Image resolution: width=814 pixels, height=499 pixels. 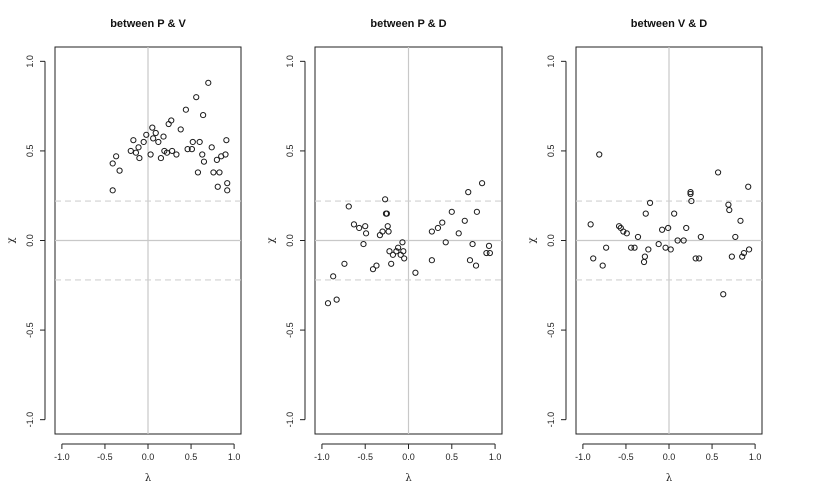 What do you see at coordinates (408, 24) in the screenshot?
I see `chart-title: between P & D` at bounding box center [408, 24].